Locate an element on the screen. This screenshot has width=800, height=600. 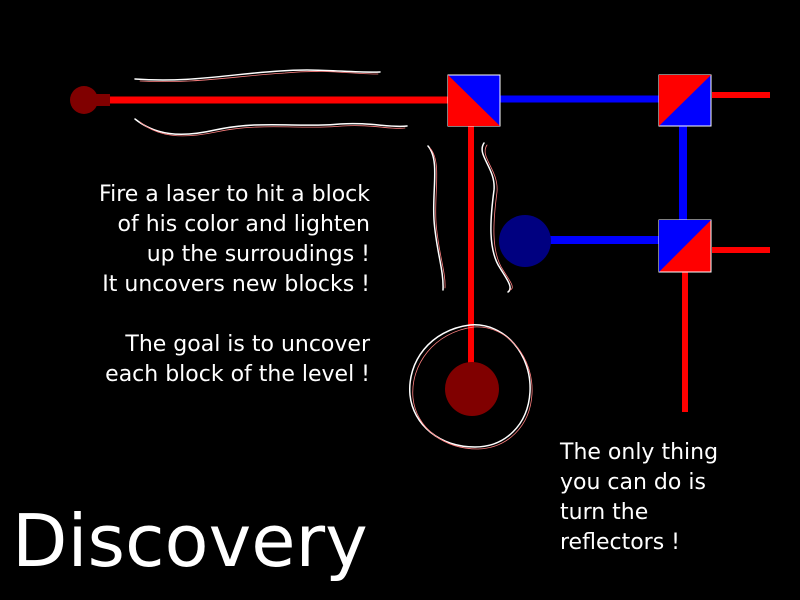
blue-target-block is located at coordinates (525, 241).